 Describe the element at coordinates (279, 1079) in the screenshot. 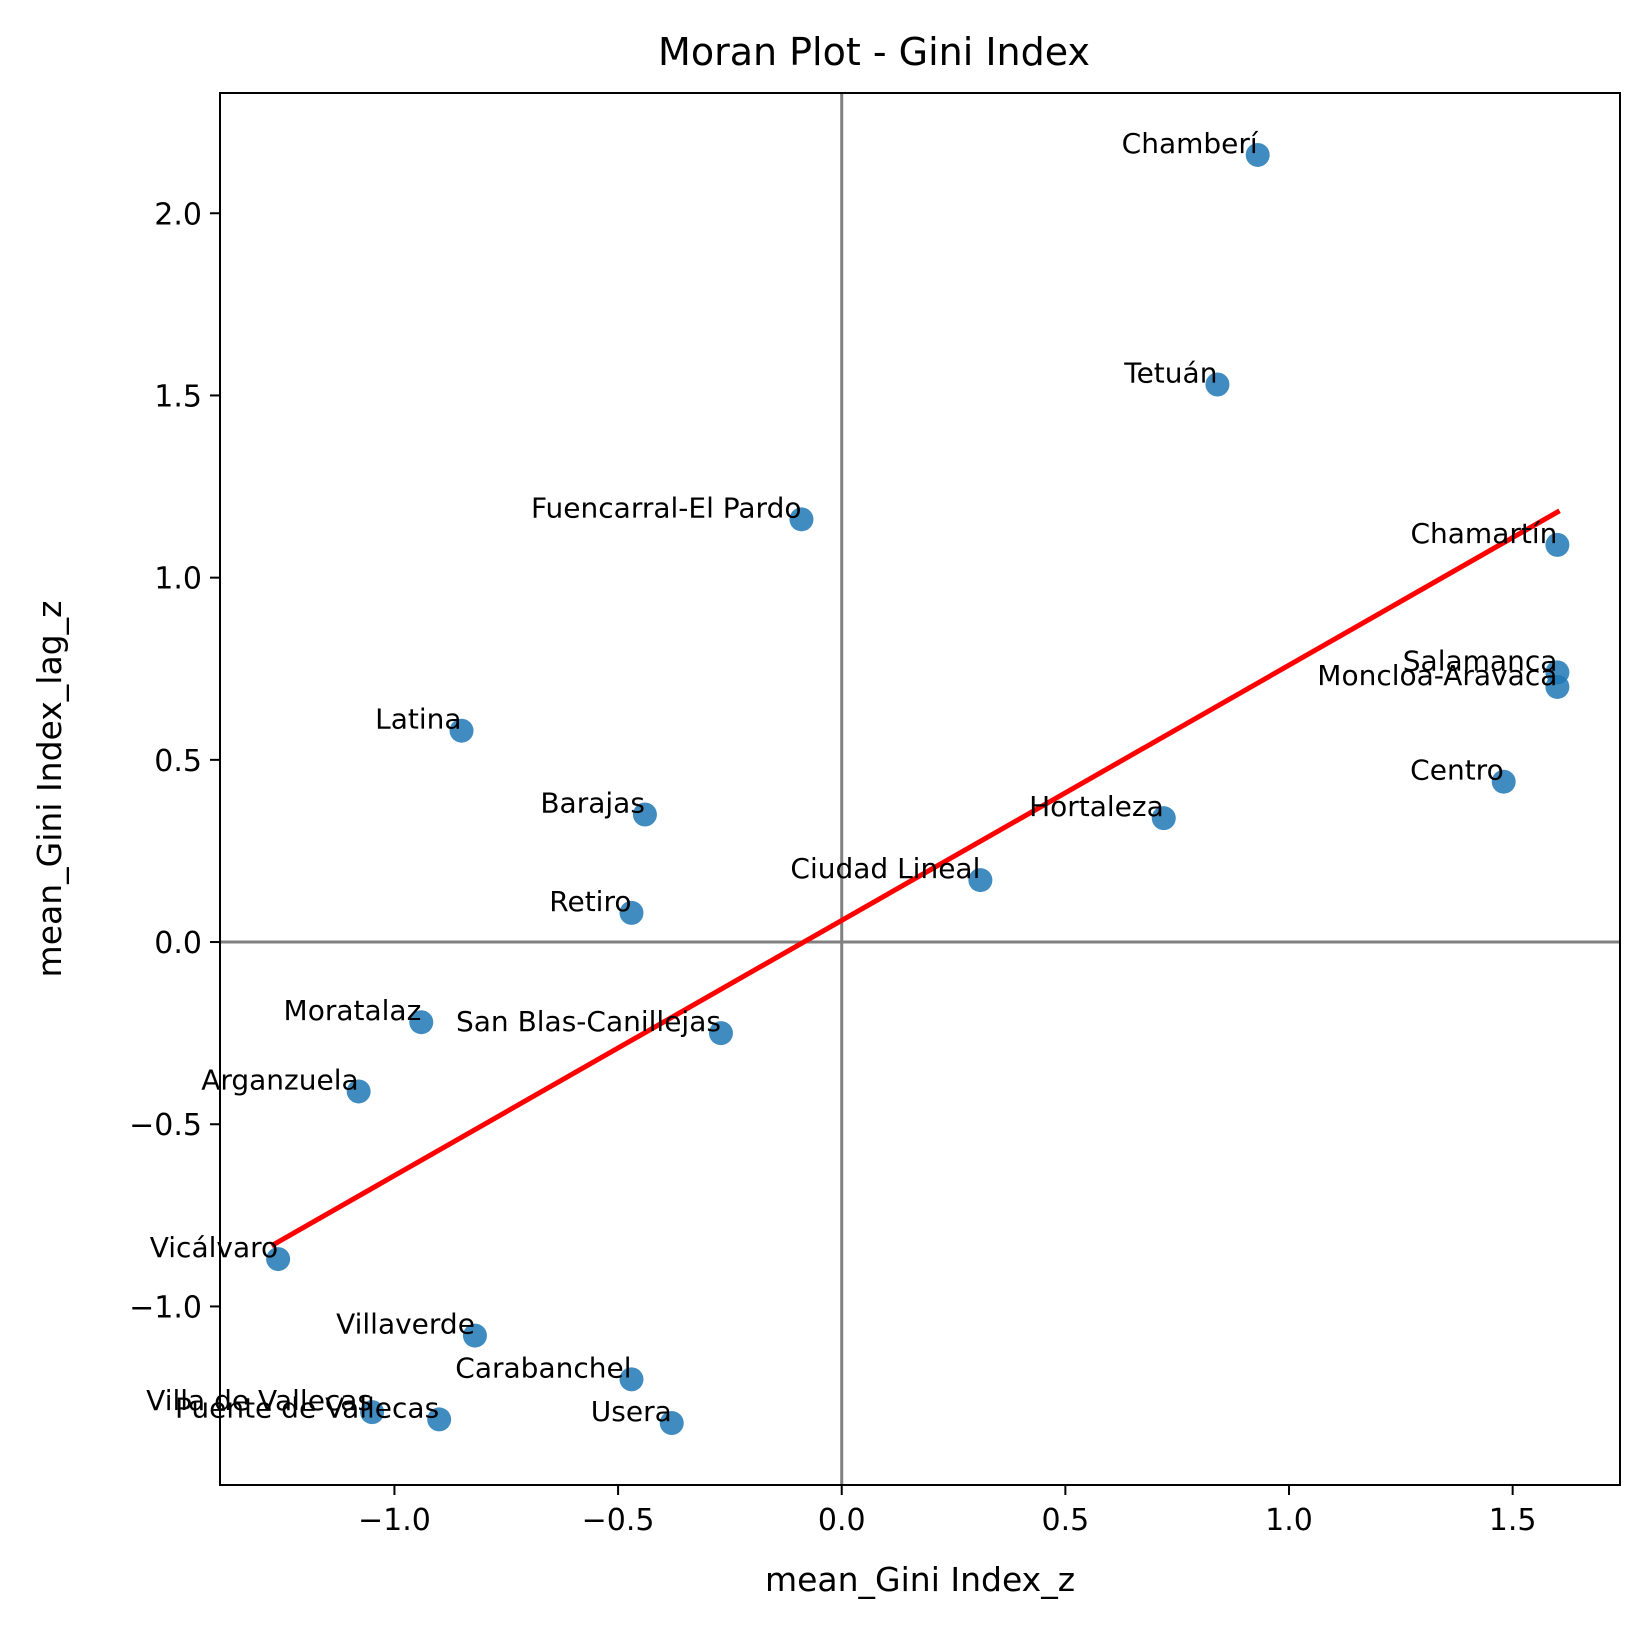

I see `point-label: Arganzuela` at that location.